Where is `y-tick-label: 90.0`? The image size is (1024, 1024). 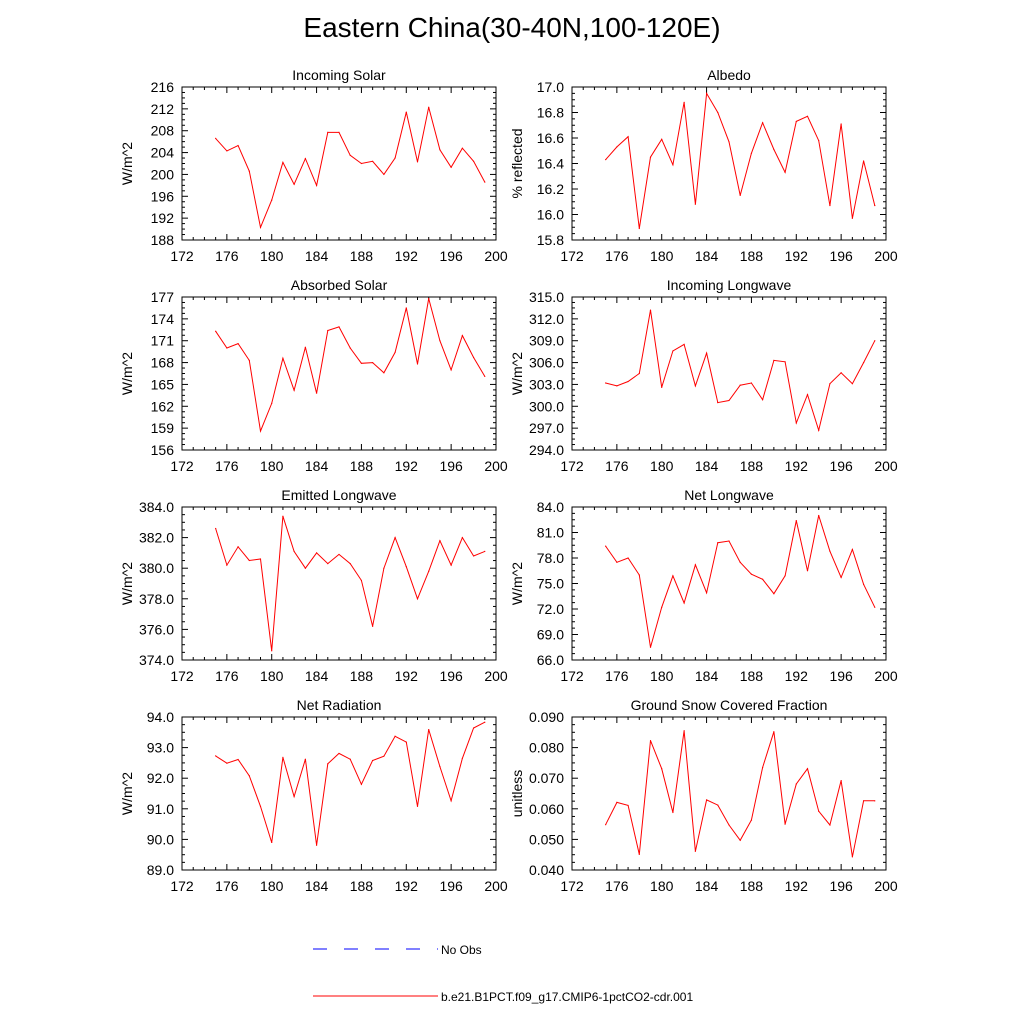
y-tick-label: 90.0 is located at coordinates (160, 839).